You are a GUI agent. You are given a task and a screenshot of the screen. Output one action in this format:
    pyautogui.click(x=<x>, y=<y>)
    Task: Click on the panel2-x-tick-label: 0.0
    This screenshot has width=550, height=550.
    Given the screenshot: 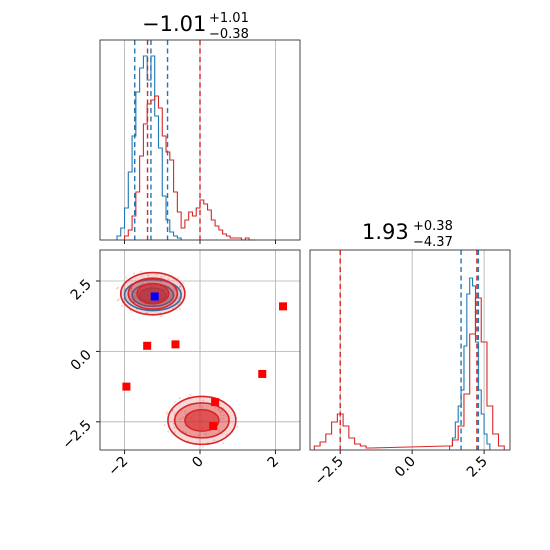 What is the action you would take?
    pyautogui.click(x=405, y=467)
    